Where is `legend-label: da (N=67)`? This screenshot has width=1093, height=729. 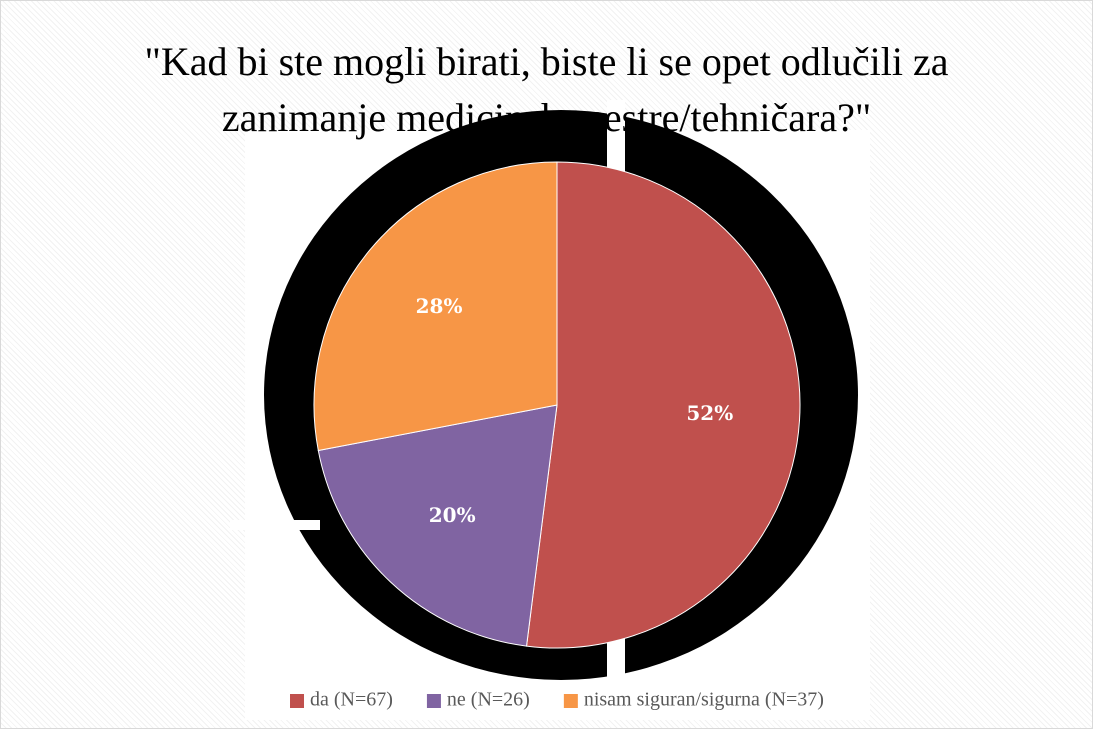
legend-label: da (N=67) is located at coordinates (351, 700).